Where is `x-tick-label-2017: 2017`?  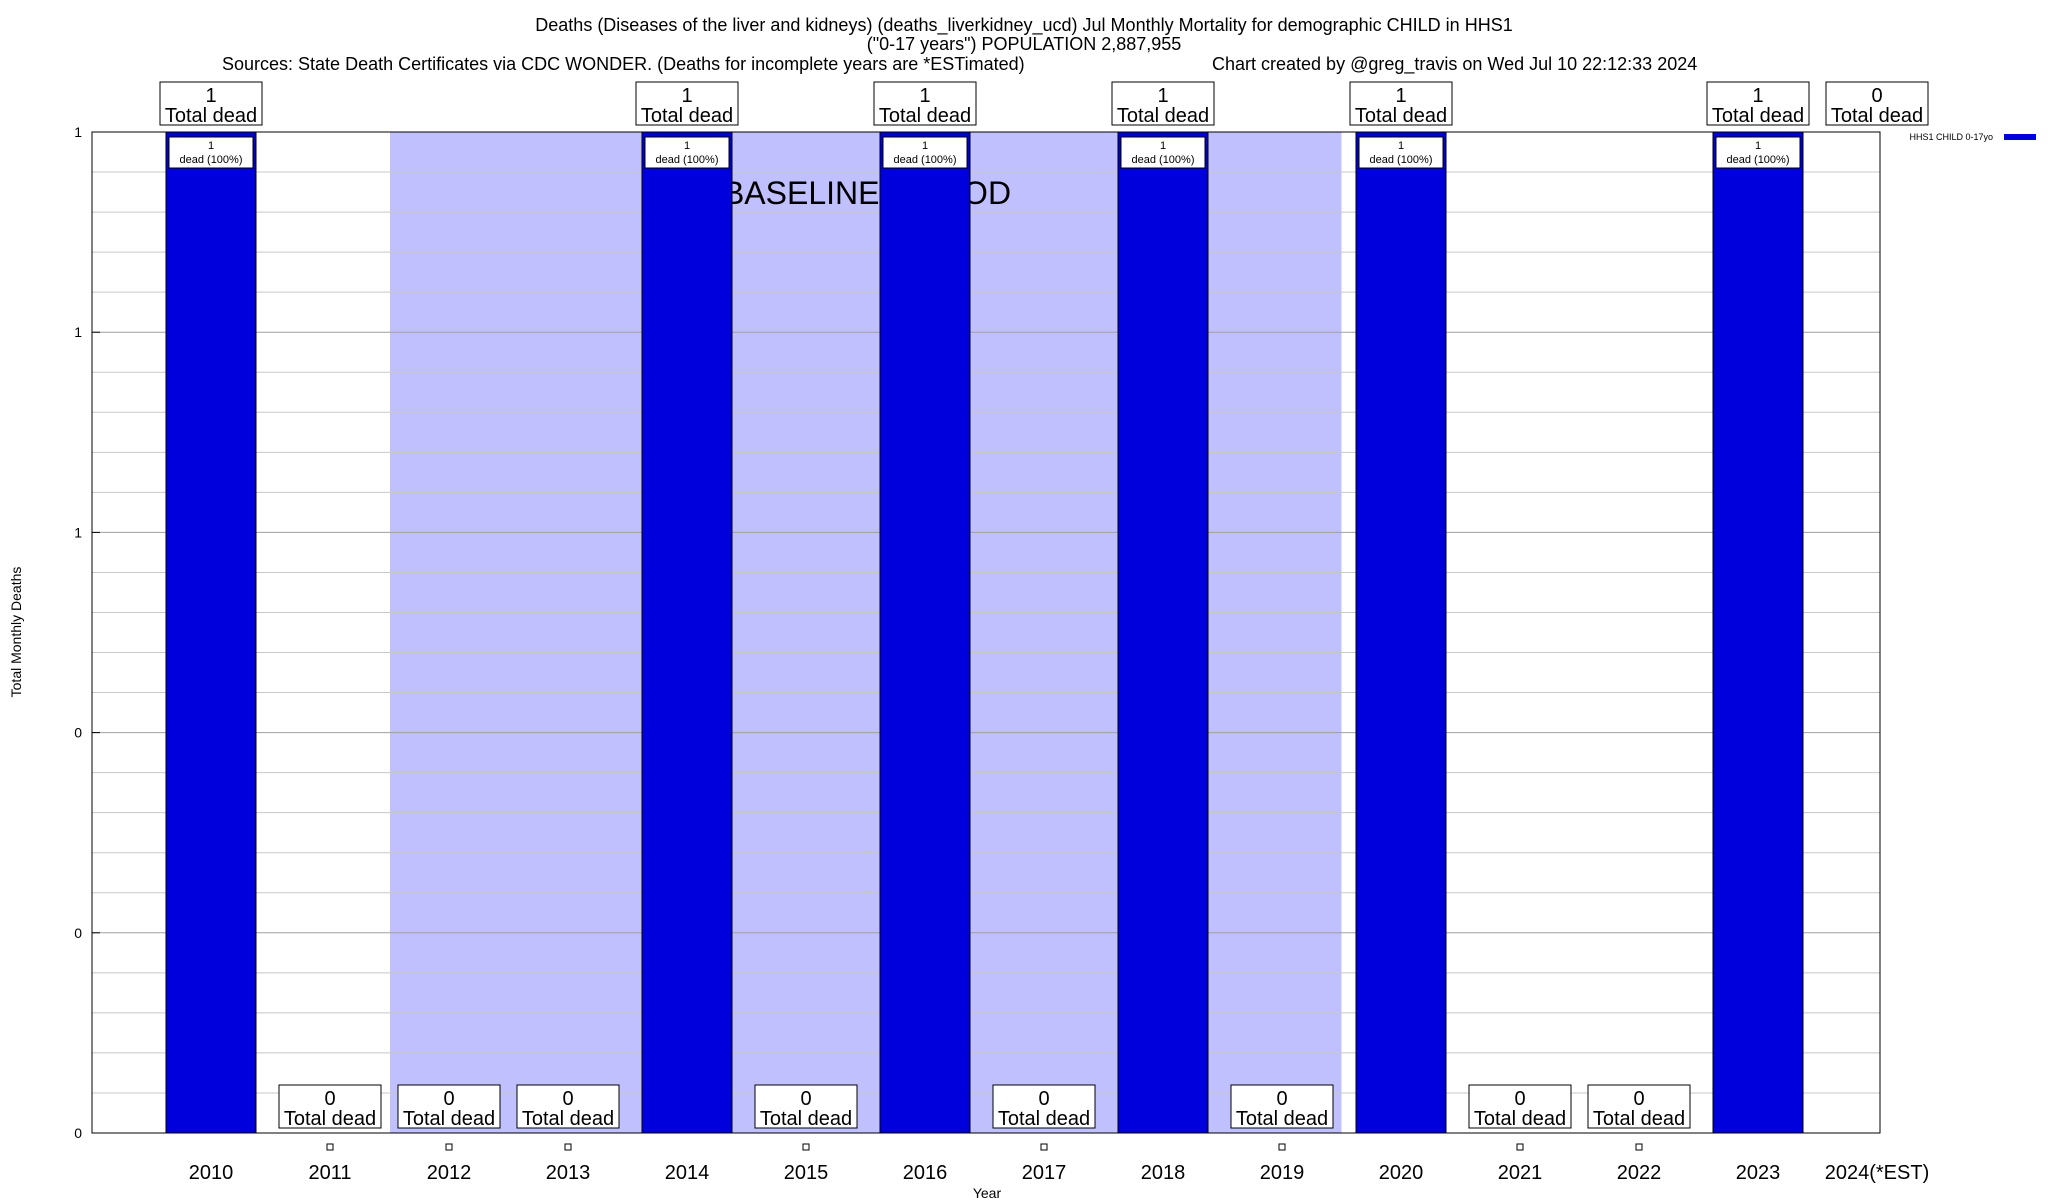
x-tick-label-2017: 2017 is located at coordinates (1044, 1173).